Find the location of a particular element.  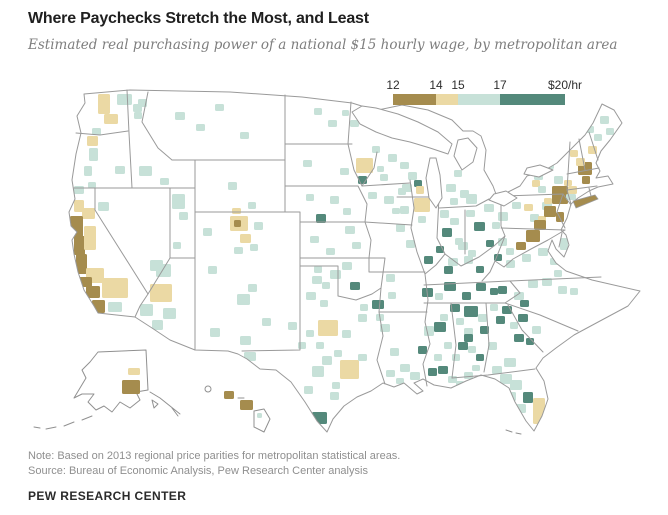

florida-keys is located at coordinates (513, 432).